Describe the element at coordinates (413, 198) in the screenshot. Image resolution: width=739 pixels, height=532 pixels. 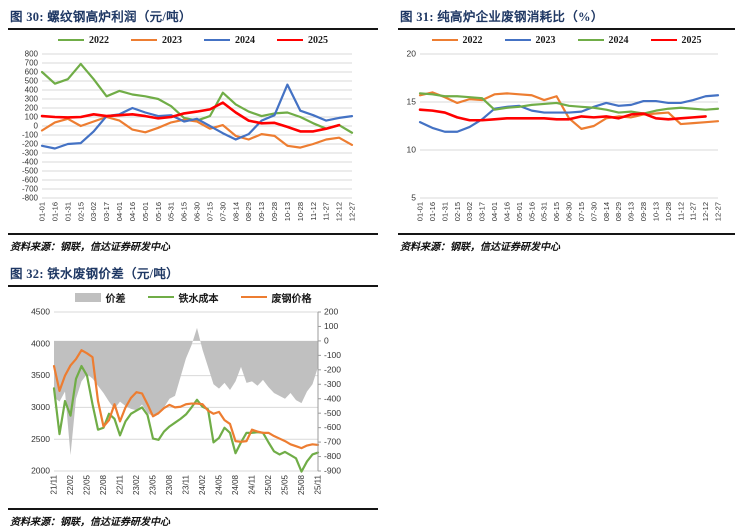
I see `svg-text: 5` at that location.